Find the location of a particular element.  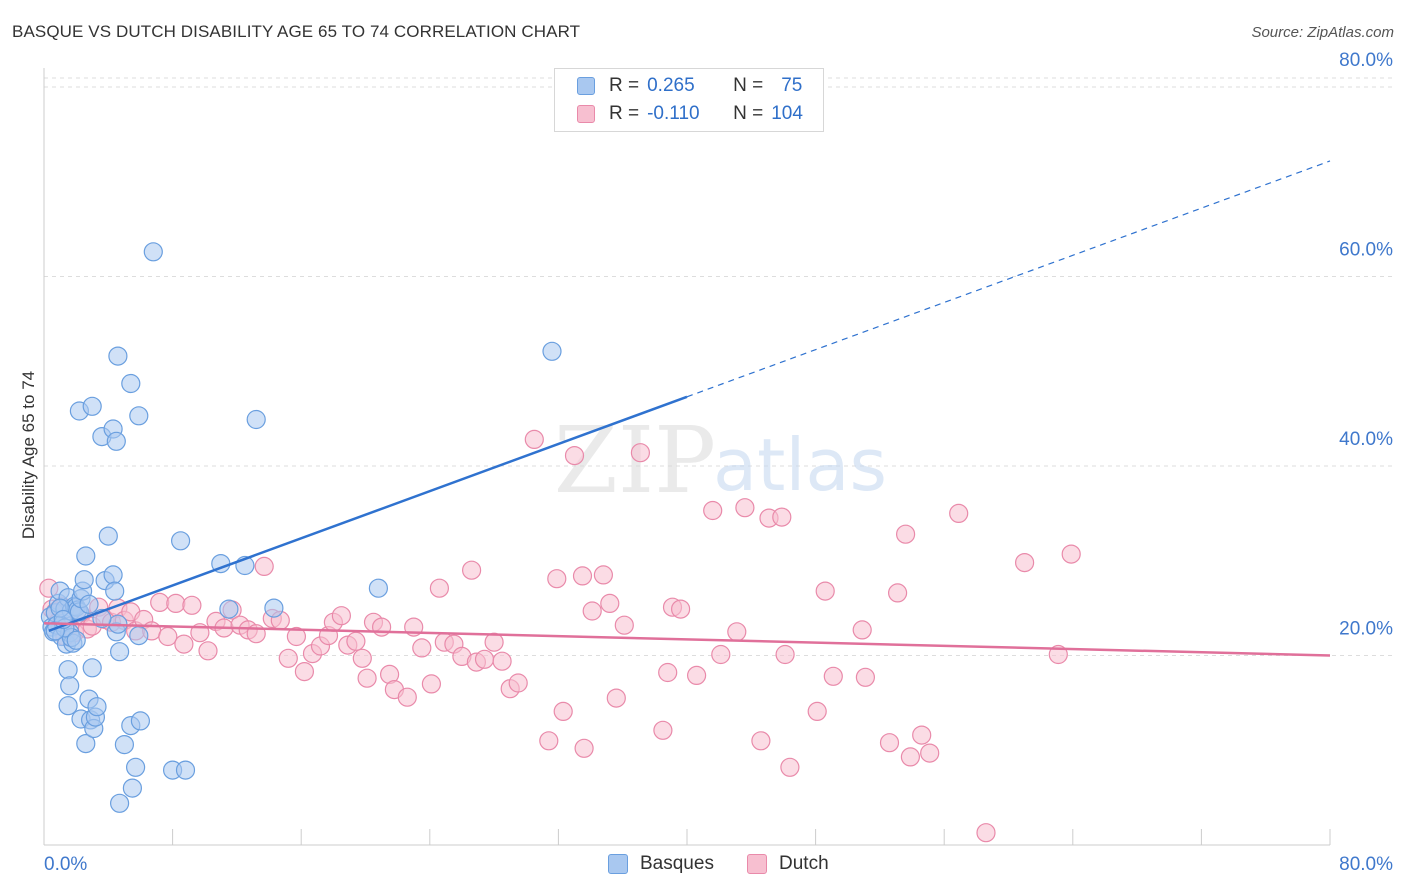

dutch-r-value: -0.110 is located at coordinates (673, 113).